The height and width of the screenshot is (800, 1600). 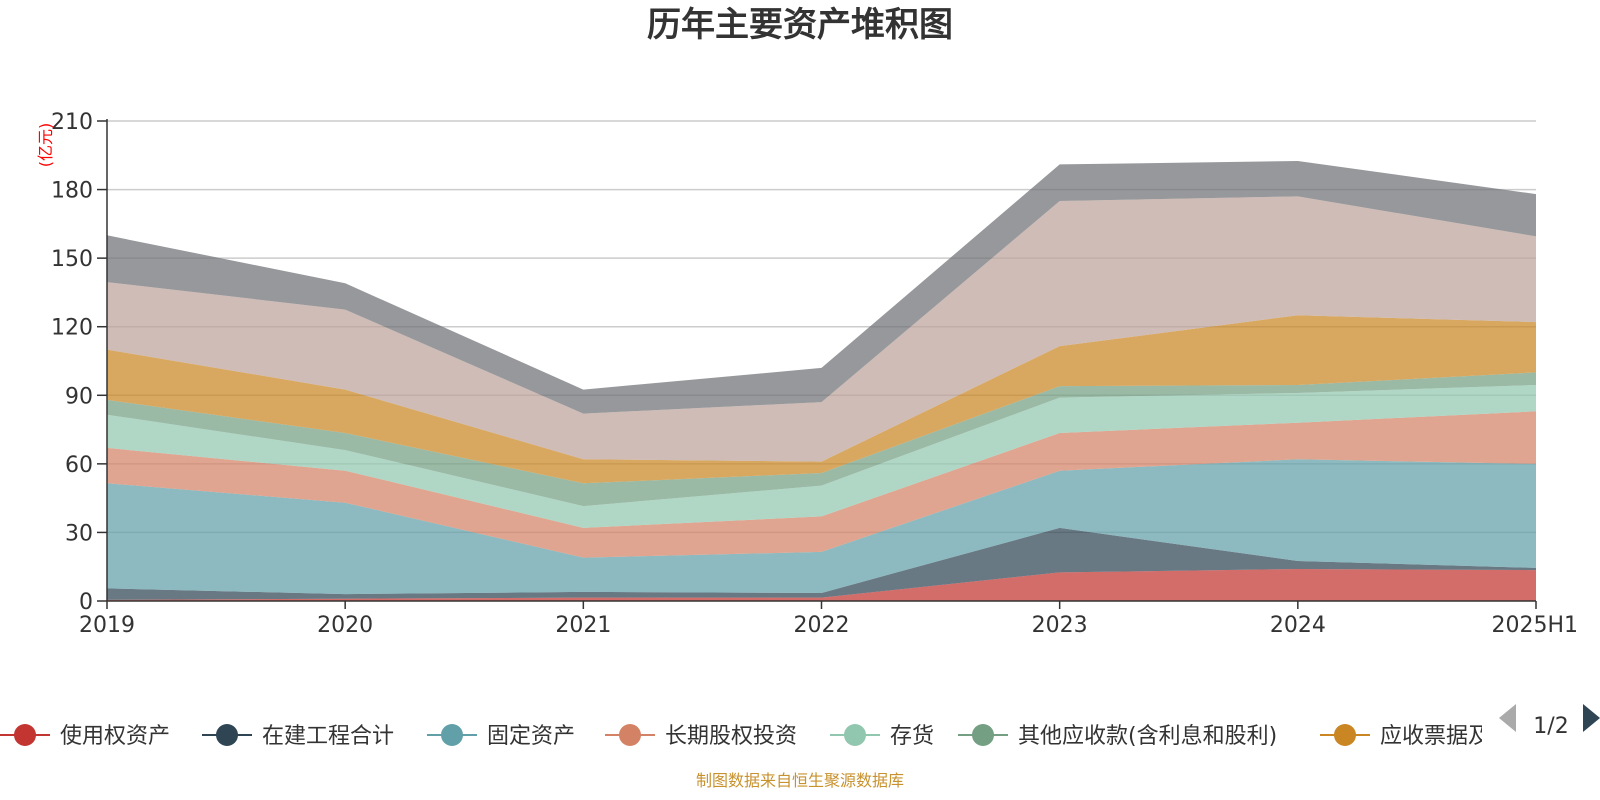 I want to click on x-tick-label: 2024, so click(x=1298, y=625).